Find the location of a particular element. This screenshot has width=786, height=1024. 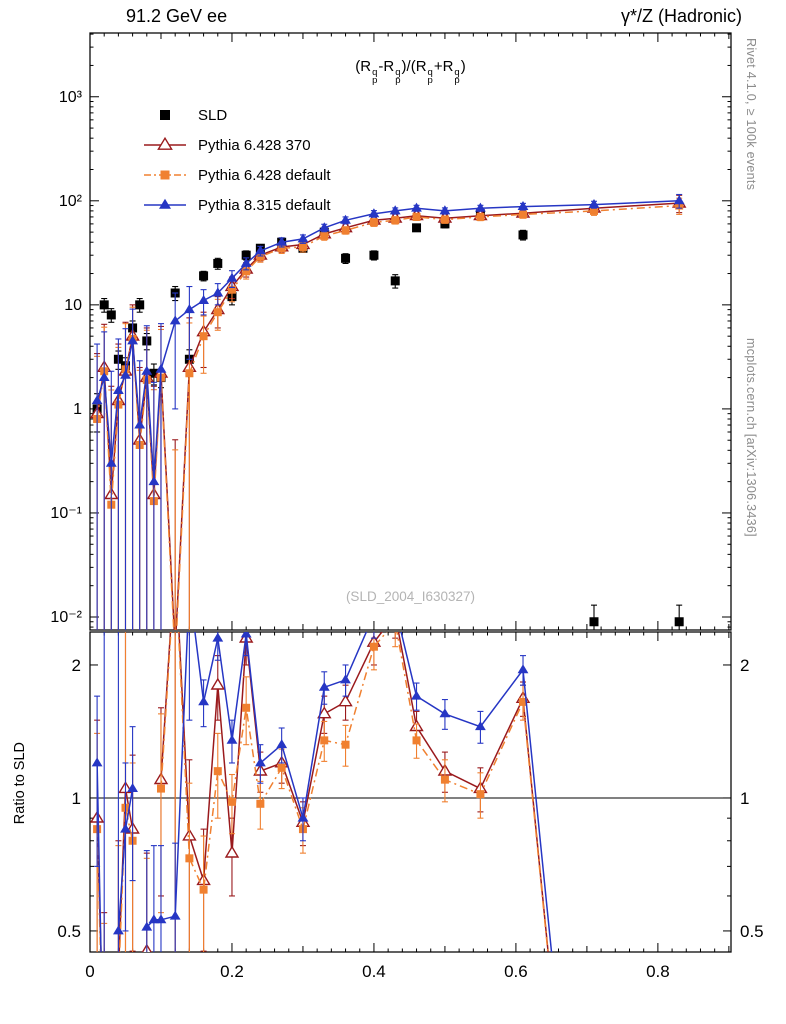

svg-text: 0.4 is located at coordinates (374, 971).